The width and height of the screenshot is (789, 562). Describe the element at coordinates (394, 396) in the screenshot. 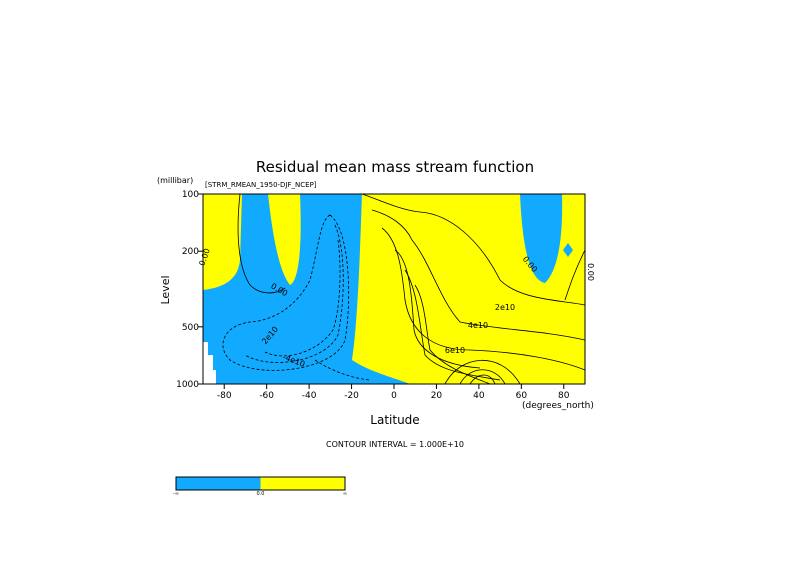

I see `x-tick-label: 0` at that location.